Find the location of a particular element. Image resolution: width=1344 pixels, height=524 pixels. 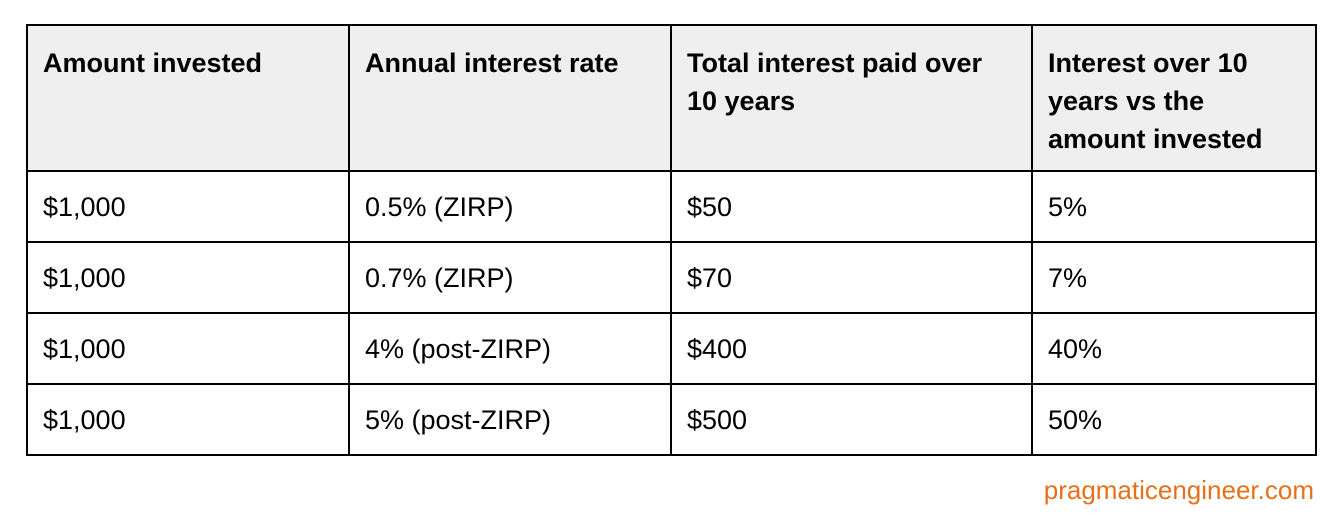

cell-interest-vs-amount: 50% is located at coordinates (1174, 419).